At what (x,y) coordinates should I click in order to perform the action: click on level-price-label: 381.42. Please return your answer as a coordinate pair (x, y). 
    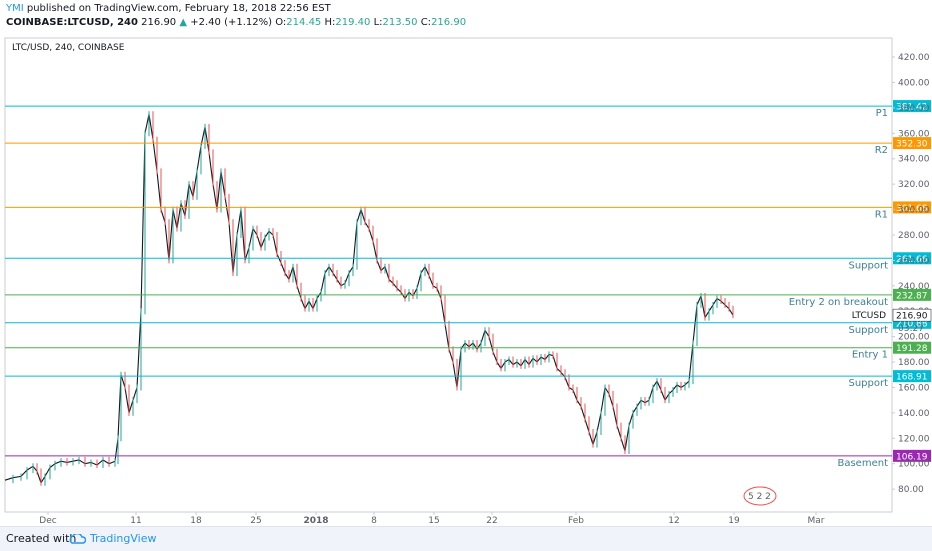
    Looking at the image, I should click on (912, 108).